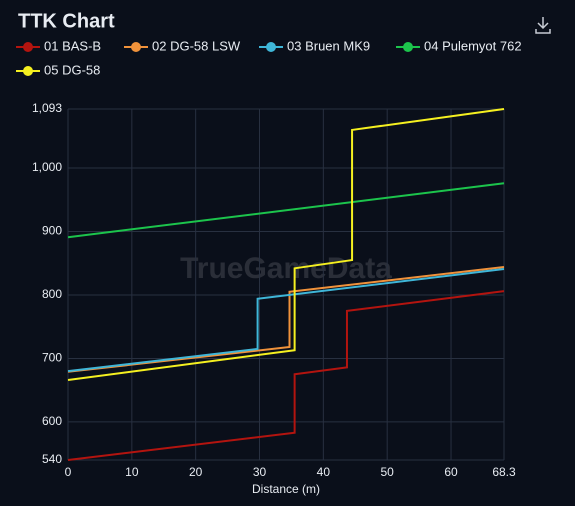 The image size is (575, 506). Describe the element at coordinates (260, 472) in the screenshot. I see `x-tick-label: 30` at that location.